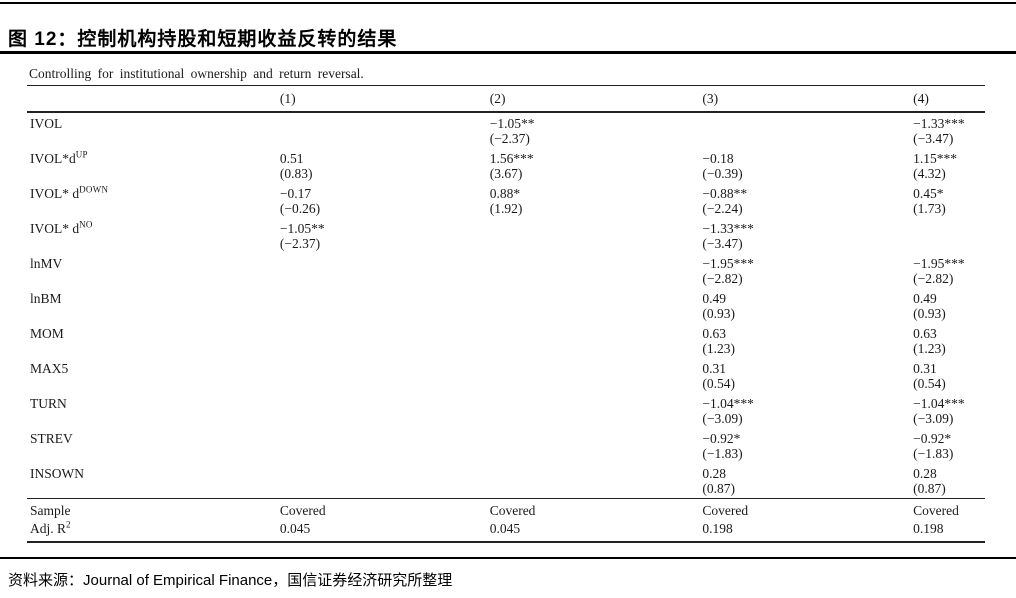  I want to click on coef-cell: −0.92* (−1.83), so click(949, 445).